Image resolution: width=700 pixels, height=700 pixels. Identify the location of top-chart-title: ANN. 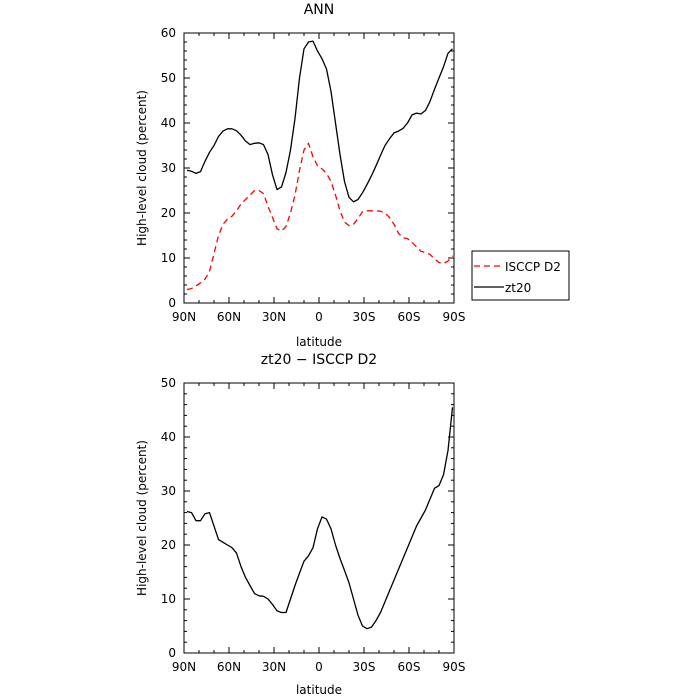
(319, 10).